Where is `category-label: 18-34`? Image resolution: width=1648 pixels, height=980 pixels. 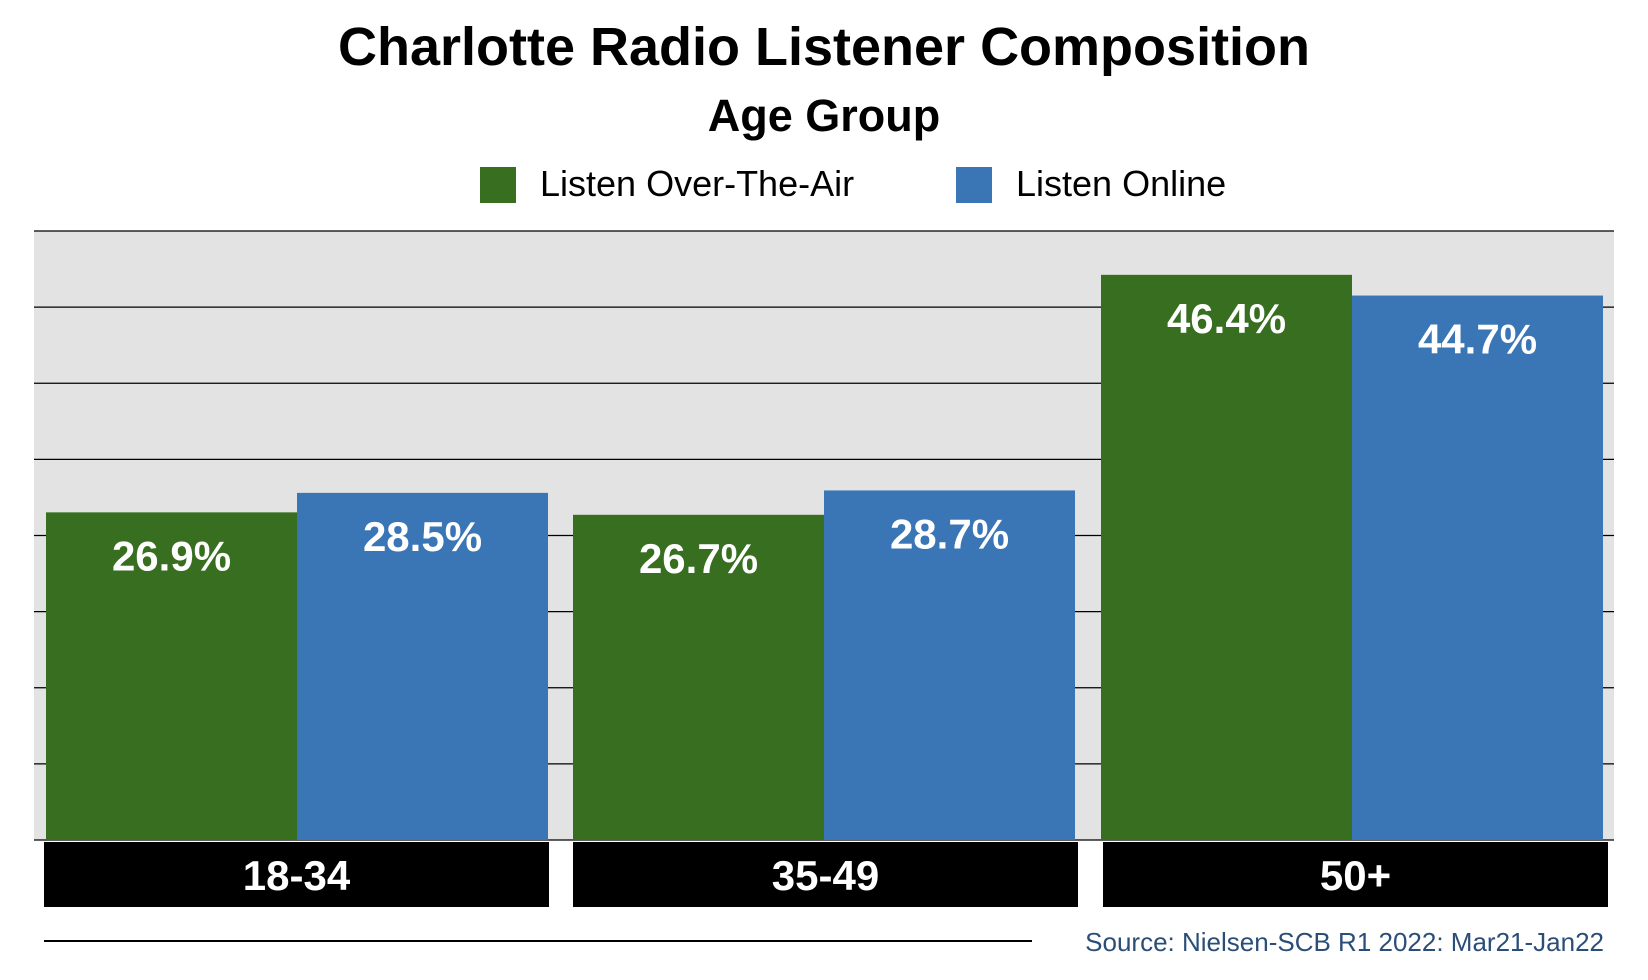 category-label: 18-34 is located at coordinates (297, 875).